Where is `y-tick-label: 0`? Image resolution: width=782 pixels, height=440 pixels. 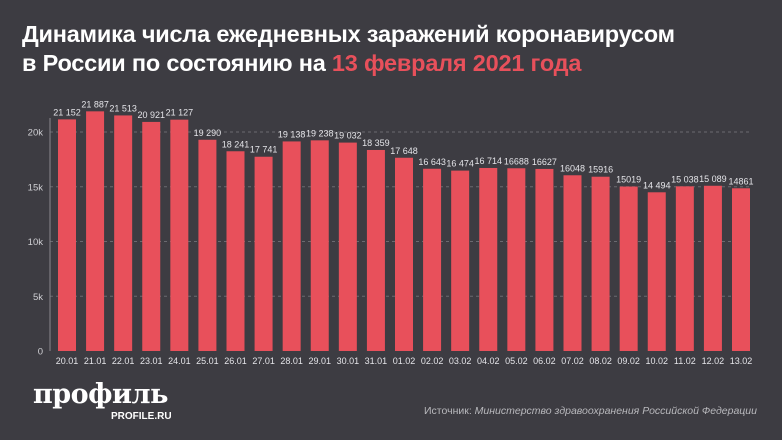 y-tick-label: 0 is located at coordinates (40, 352).